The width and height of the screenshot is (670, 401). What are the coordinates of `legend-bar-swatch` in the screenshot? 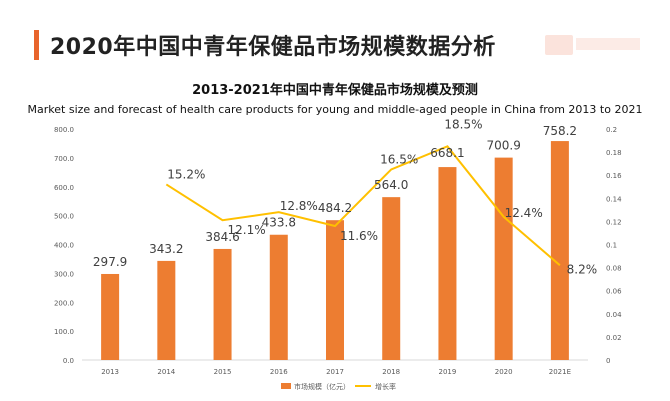 It's located at (286, 386).